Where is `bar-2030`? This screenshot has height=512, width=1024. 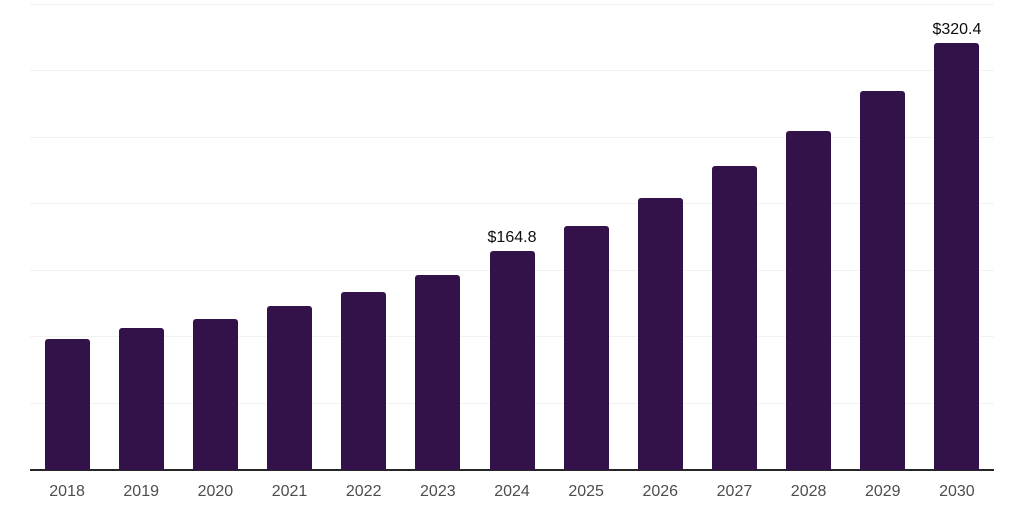 bar-2030 is located at coordinates (957, 256).